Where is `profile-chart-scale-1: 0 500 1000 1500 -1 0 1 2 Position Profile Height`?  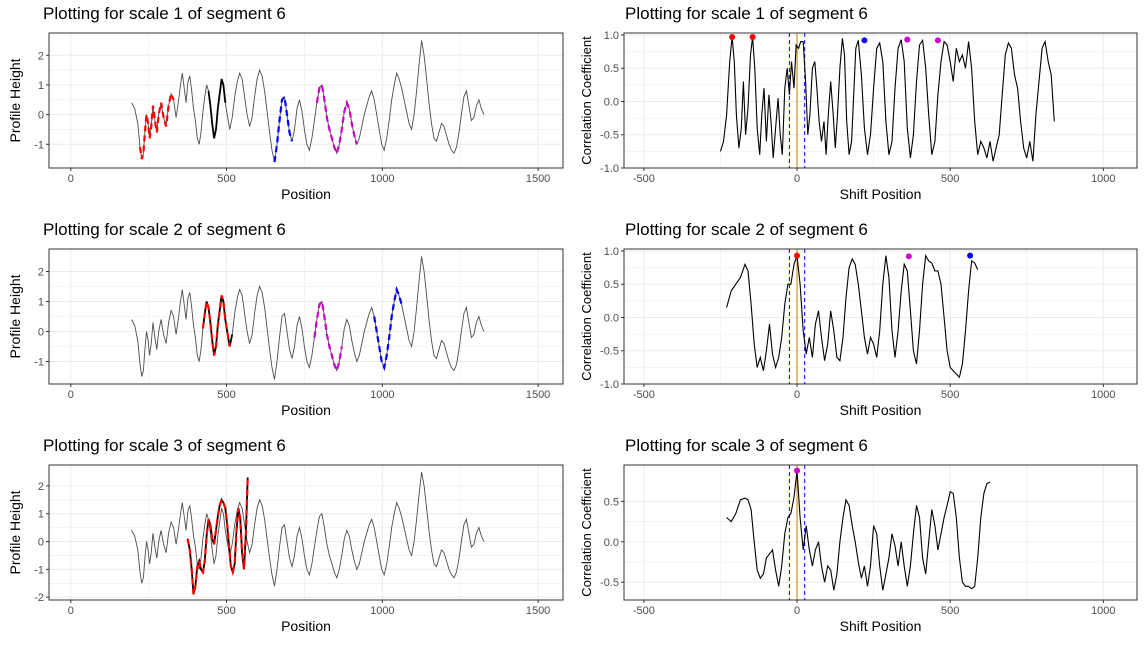 profile-chart-scale-1: 0 500 1000 1500 -1 0 1 2 Position Profile Height is located at coordinates (285, 117).